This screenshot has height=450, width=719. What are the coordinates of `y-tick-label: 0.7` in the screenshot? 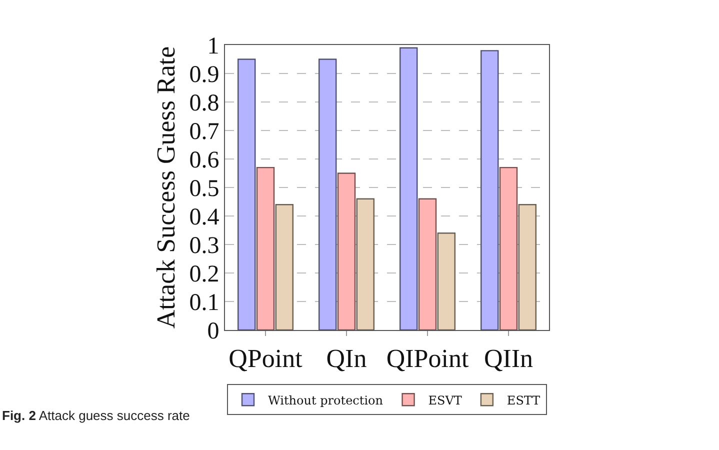 It's located at (204, 131).